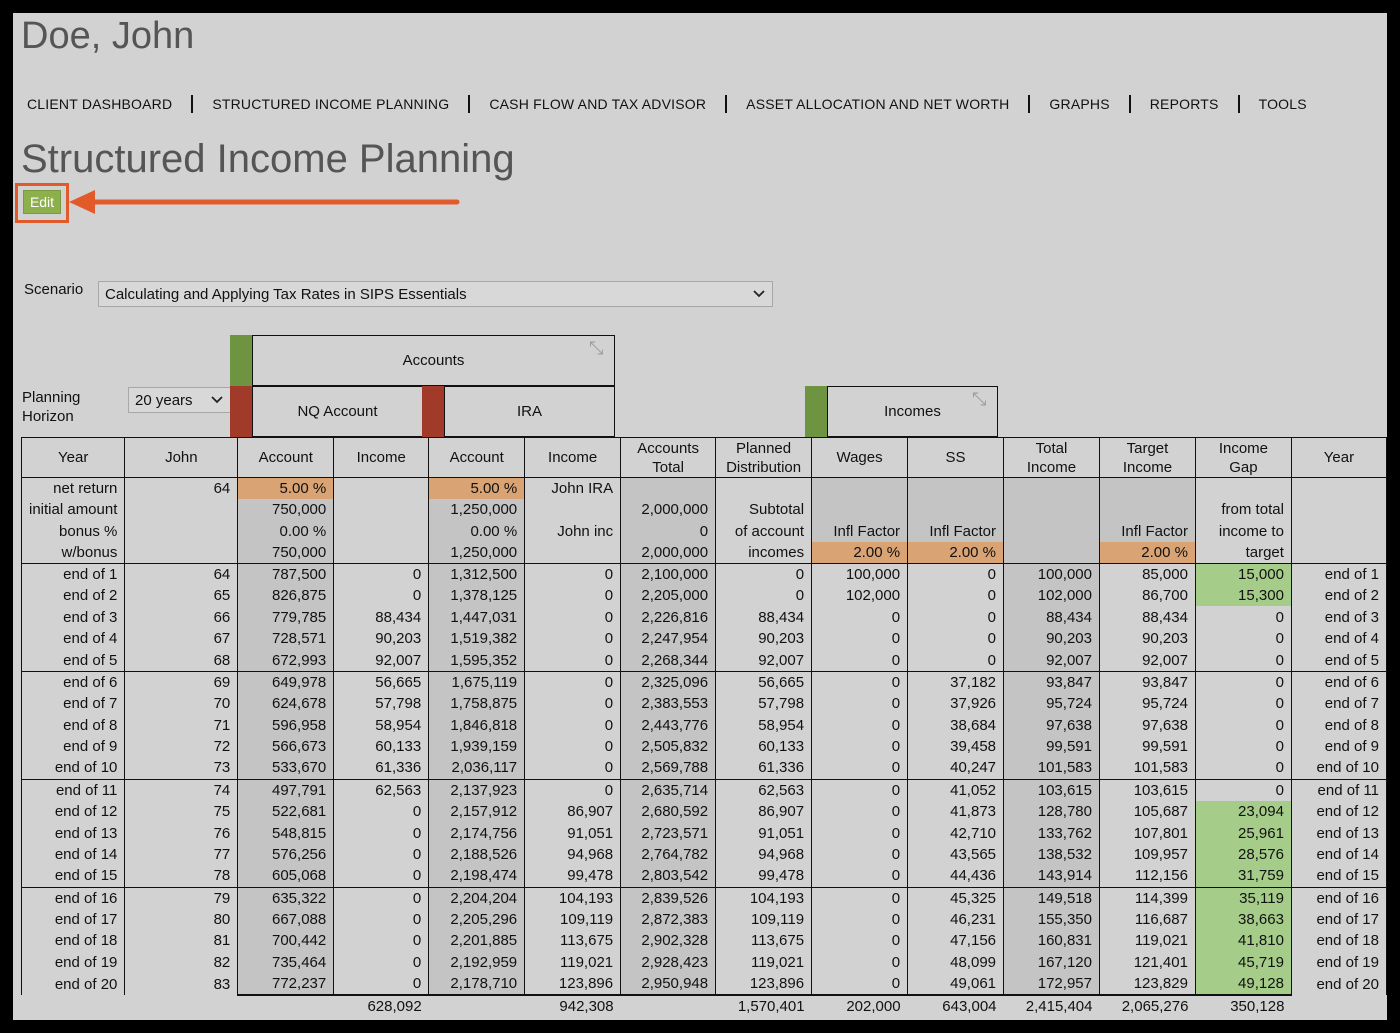 The height and width of the screenshot is (1033, 1400). Describe the element at coordinates (181, 746) in the screenshot. I see `cell-john-age: 72` at that location.